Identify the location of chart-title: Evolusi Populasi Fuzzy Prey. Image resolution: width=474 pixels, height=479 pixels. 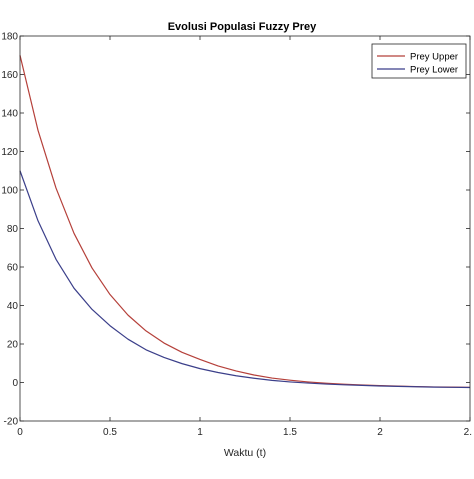
(242, 27).